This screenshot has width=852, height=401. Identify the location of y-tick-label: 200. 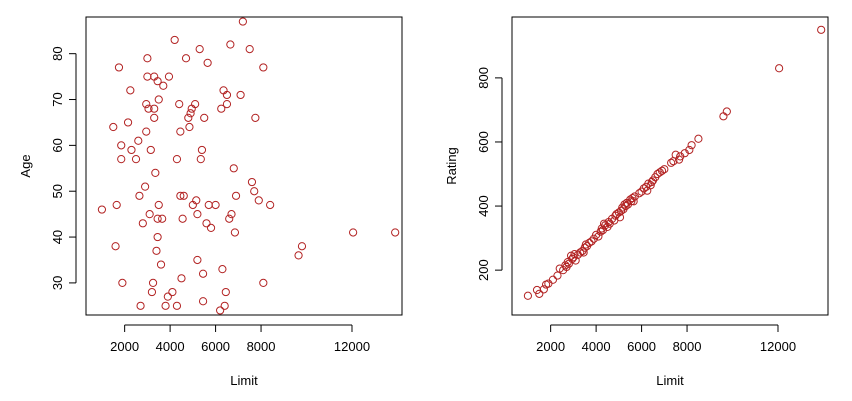
(483, 270).